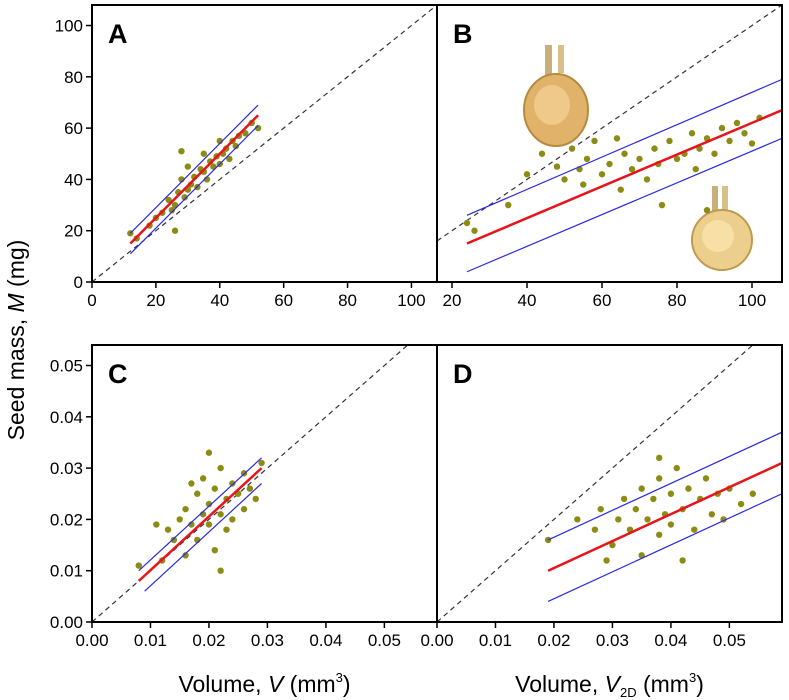 This screenshot has height=700, width=789. Describe the element at coordinates (463, 34) in the screenshot. I see `panel-letter: B` at that location.